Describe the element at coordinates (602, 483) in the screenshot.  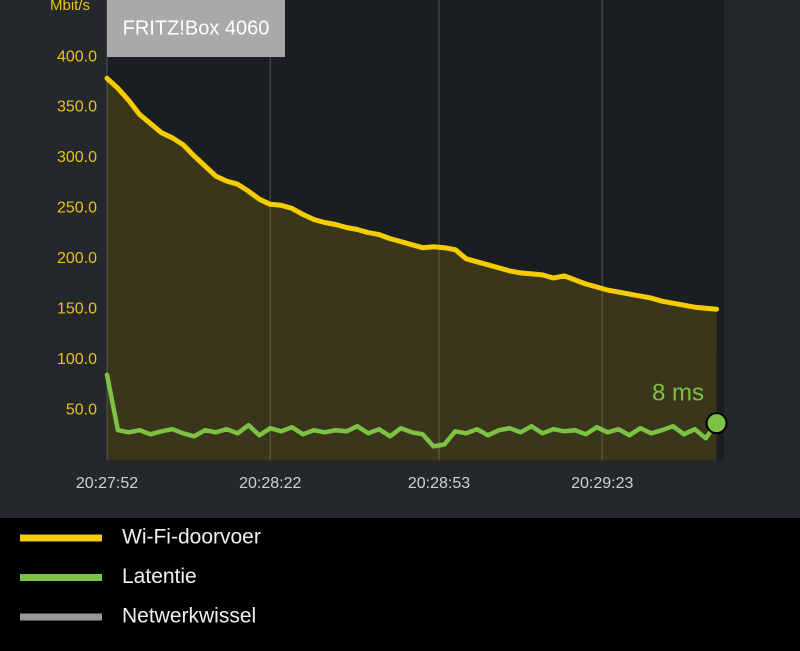
I see `x-tick-label: 20:29:23` at that location.